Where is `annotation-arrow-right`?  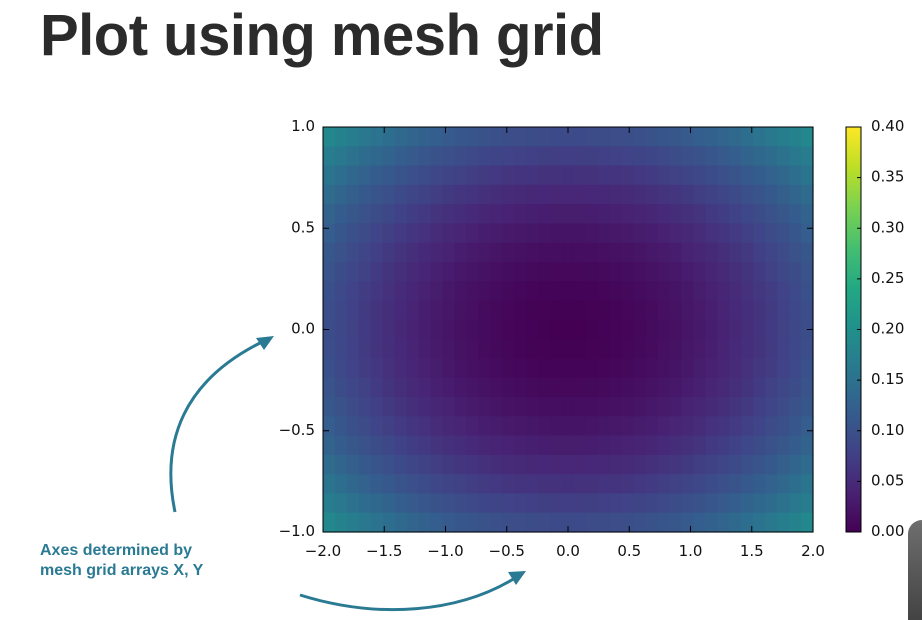 annotation-arrow-right is located at coordinates (407, 594).